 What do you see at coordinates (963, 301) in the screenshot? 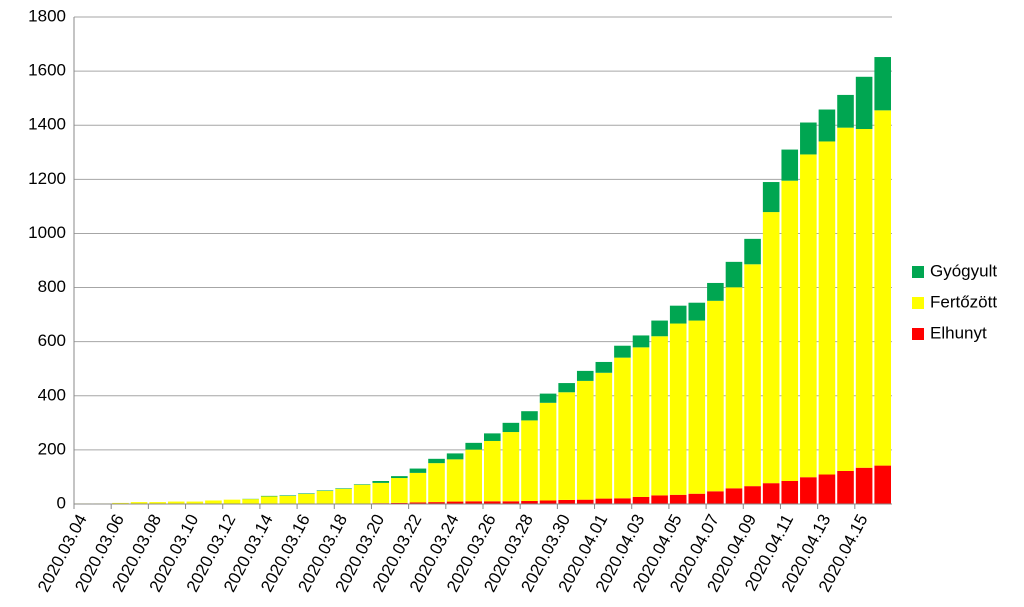
I see `legend-label: Fertőzött` at bounding box center [963, 301].